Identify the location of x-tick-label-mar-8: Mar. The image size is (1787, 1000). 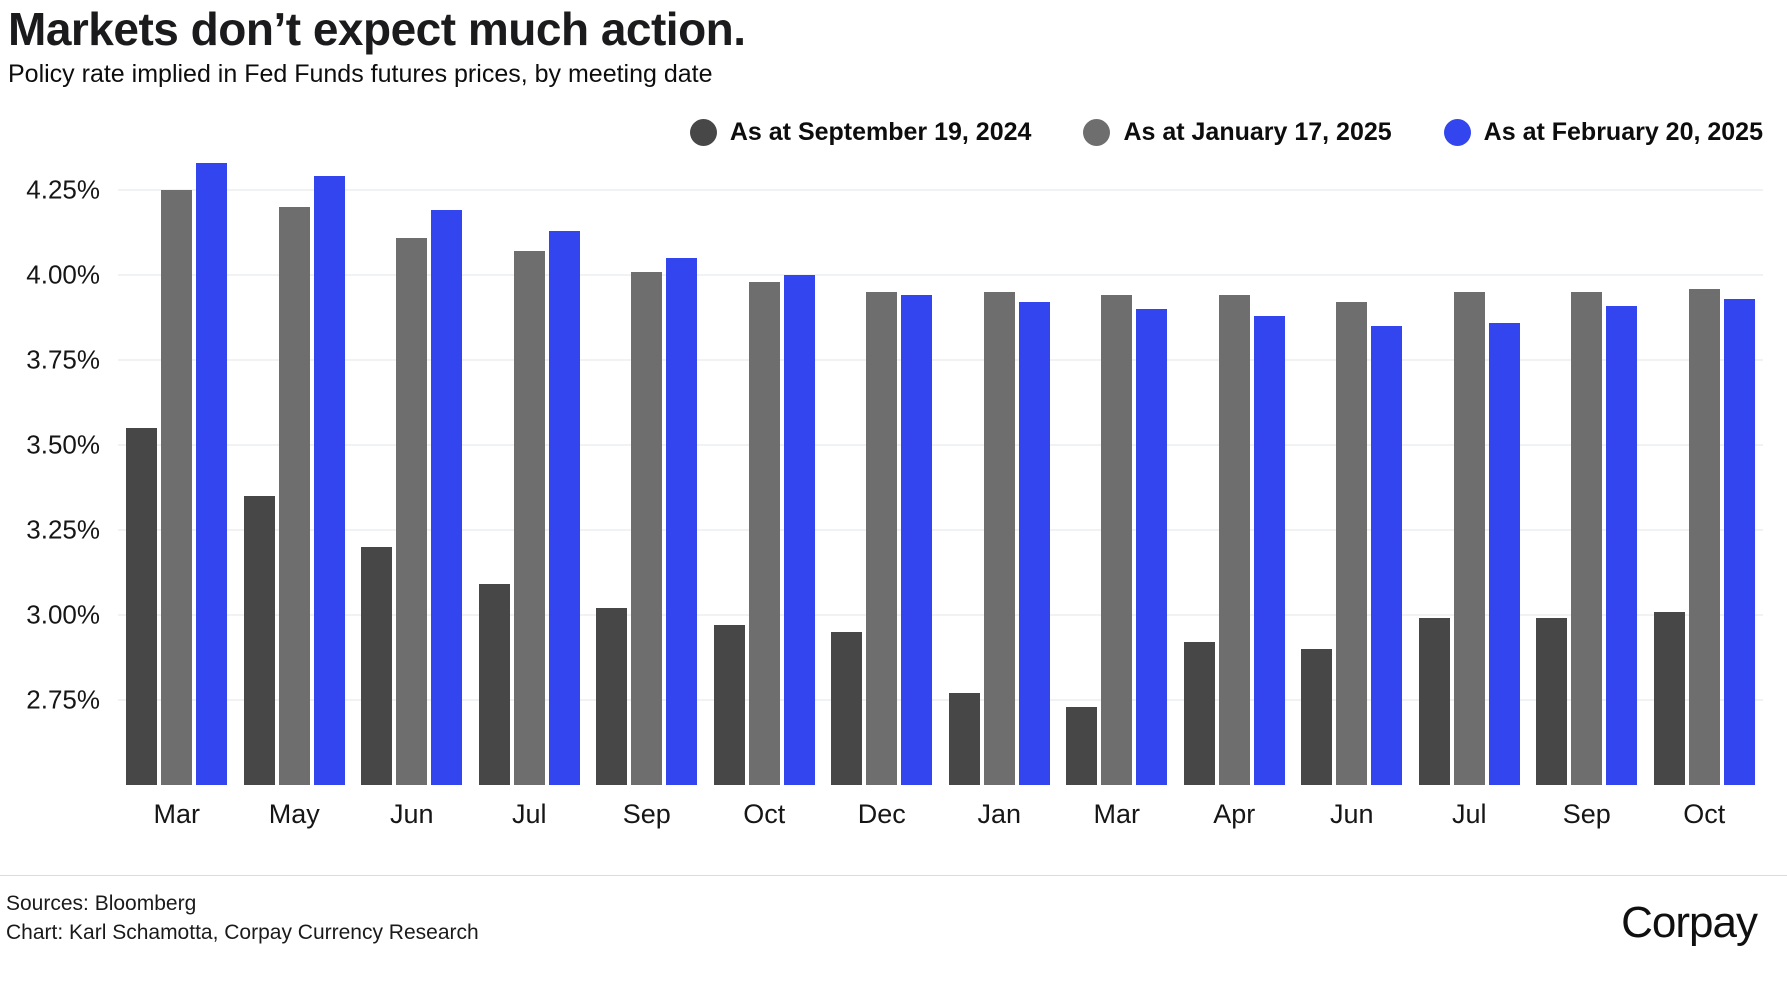
(1117, 814).